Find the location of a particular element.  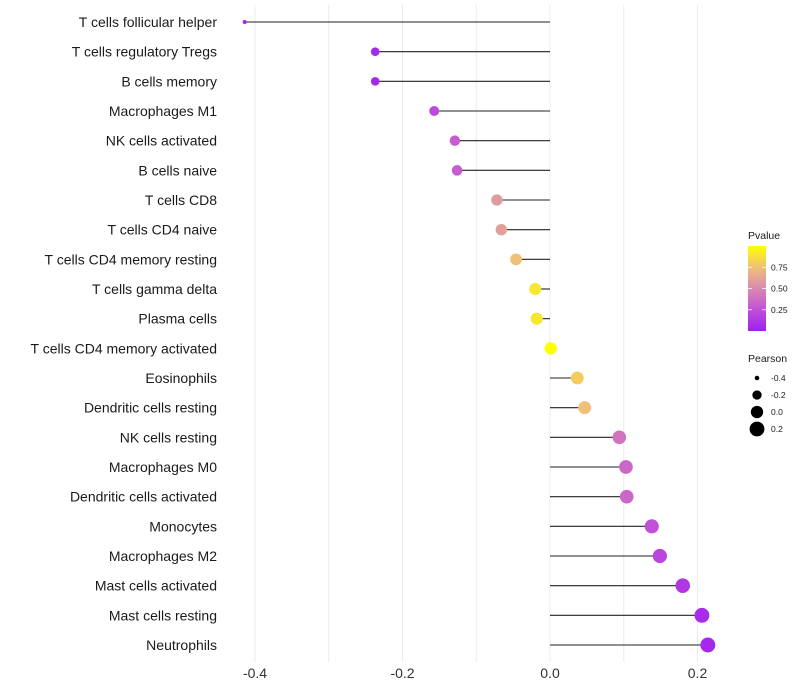

y-tick-label: T cells CD4 naive is located at coordinates (163, 230).